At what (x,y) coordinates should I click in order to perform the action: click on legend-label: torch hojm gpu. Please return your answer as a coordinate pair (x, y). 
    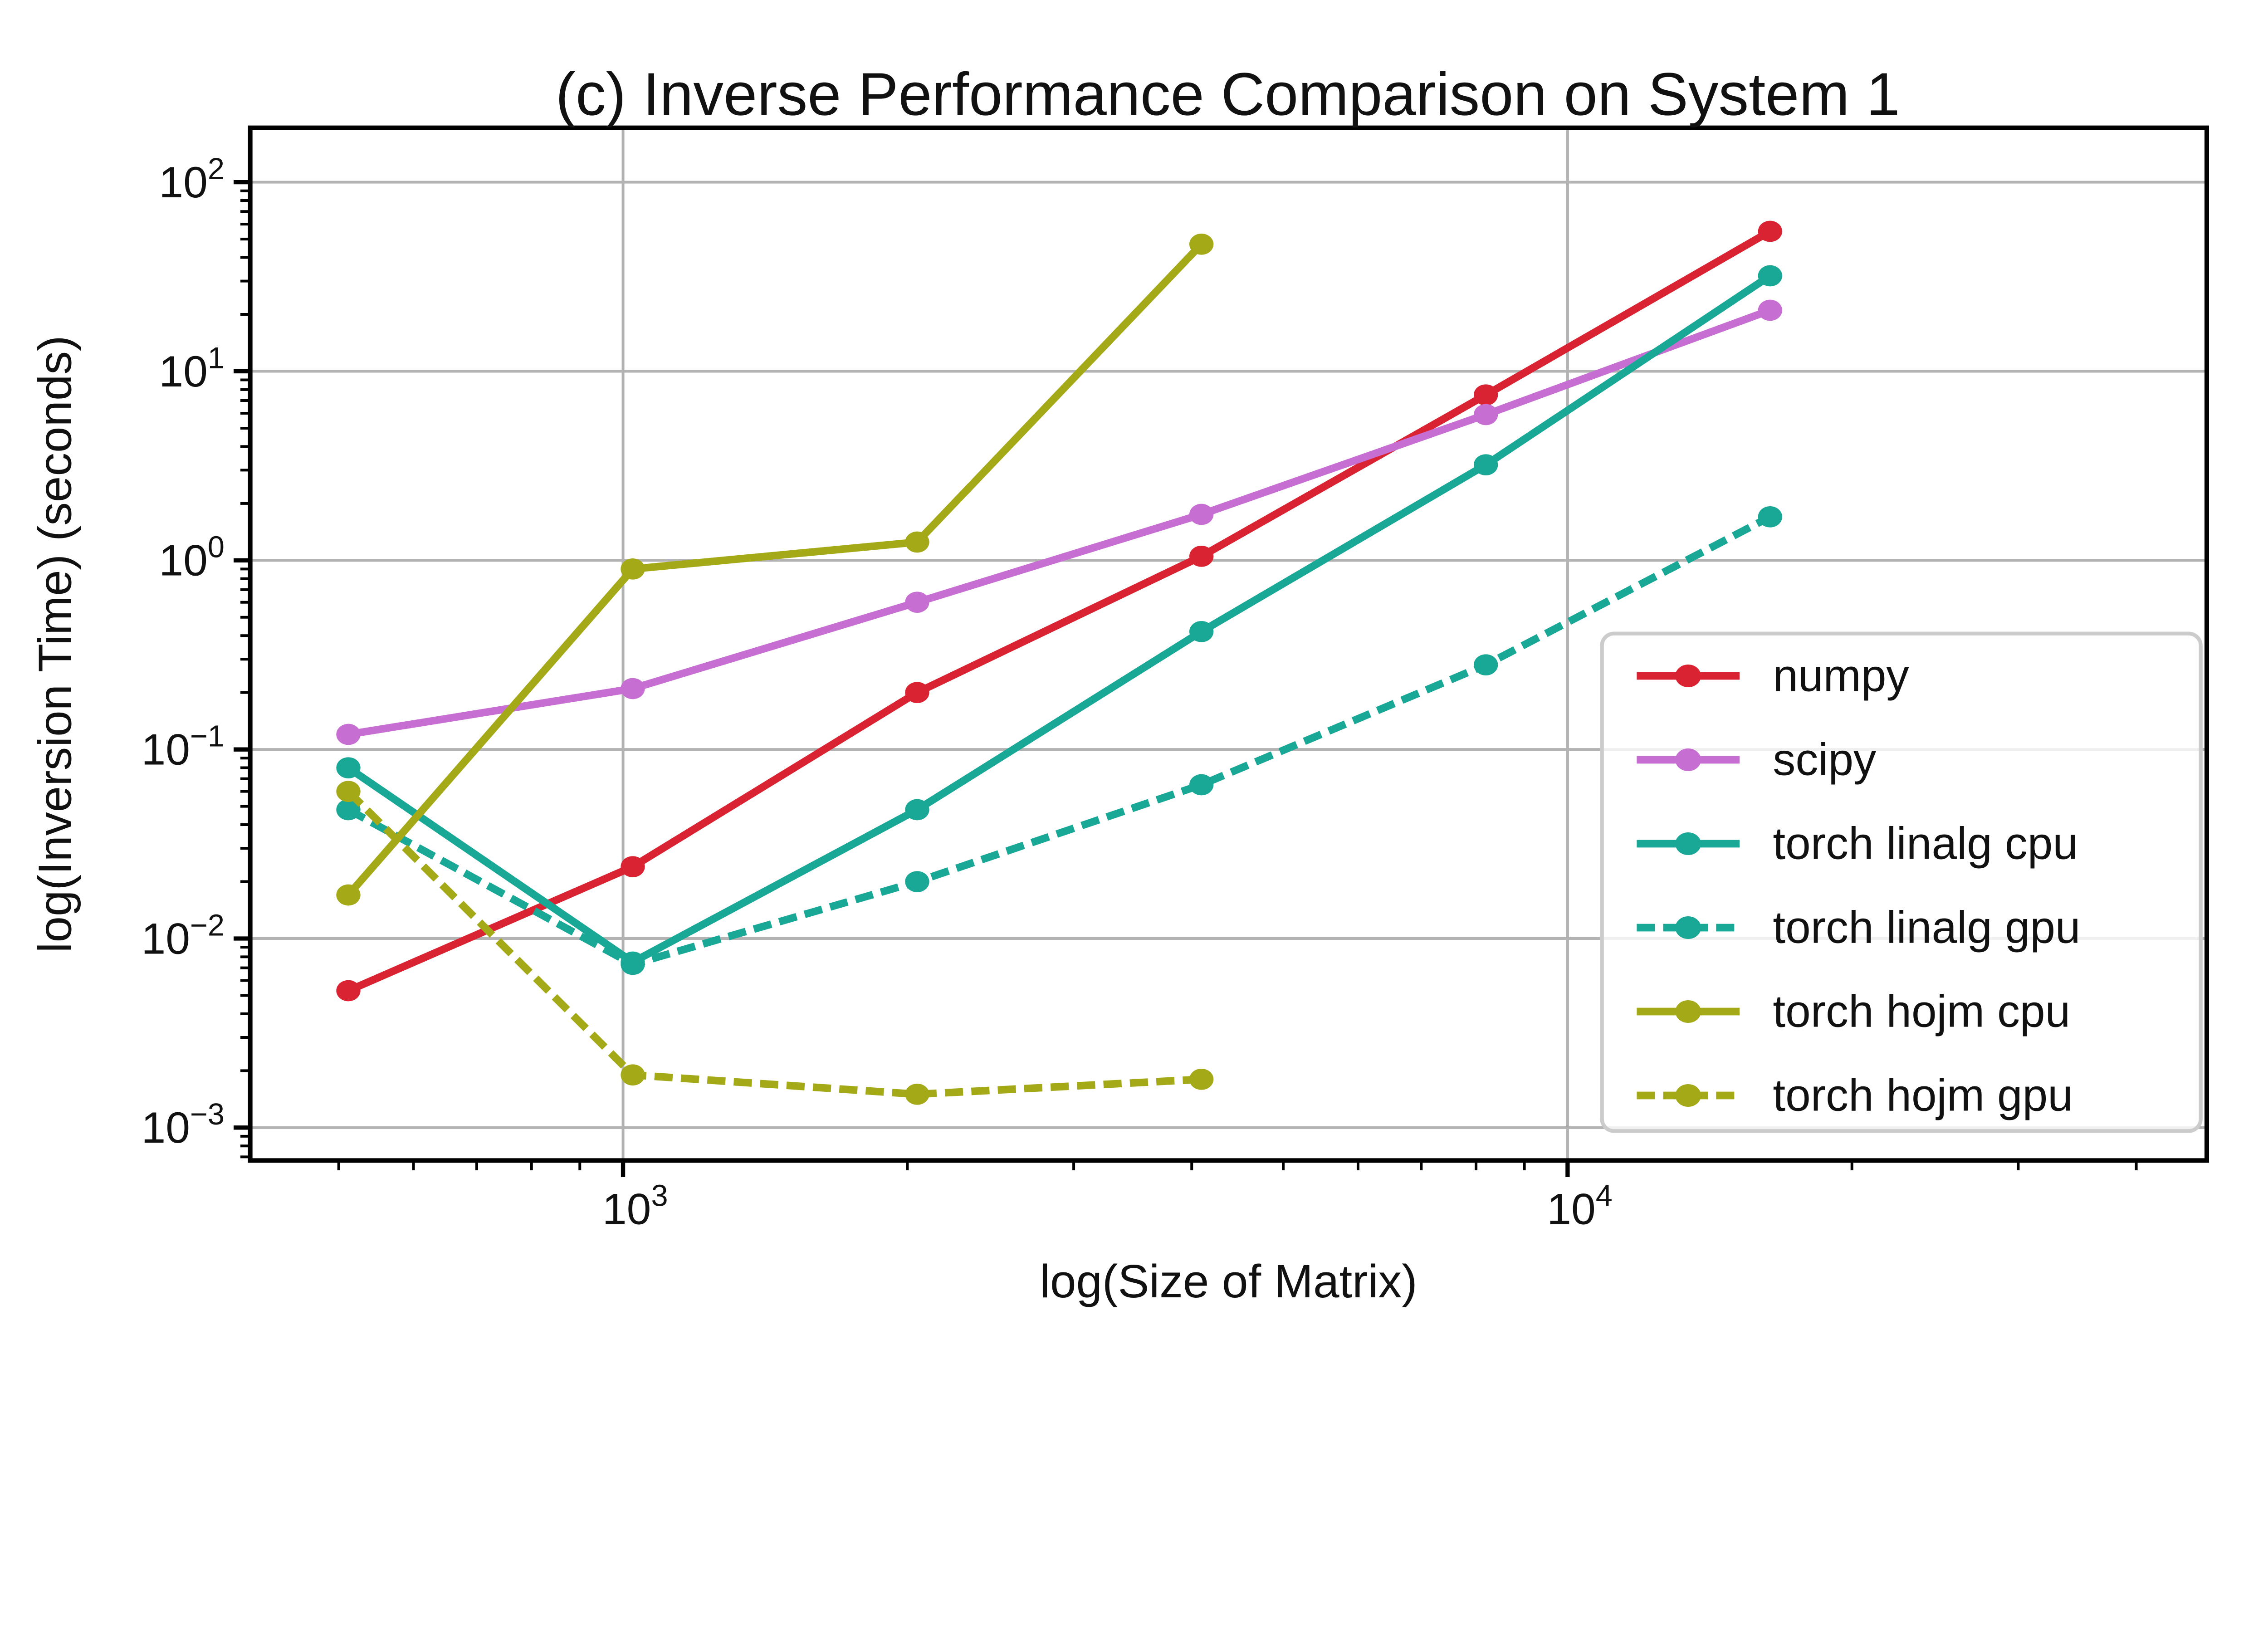
    Looking at the image, I should click on (1923, 1095).